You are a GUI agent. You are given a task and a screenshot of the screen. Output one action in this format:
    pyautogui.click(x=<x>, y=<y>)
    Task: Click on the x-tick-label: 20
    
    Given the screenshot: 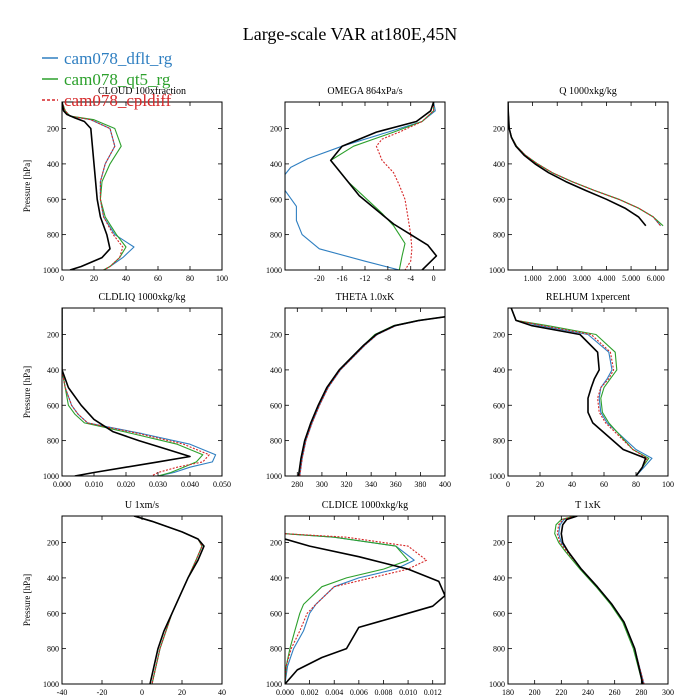 What is the action you would take?
    pyautogui.click(x=540, y=484)
    